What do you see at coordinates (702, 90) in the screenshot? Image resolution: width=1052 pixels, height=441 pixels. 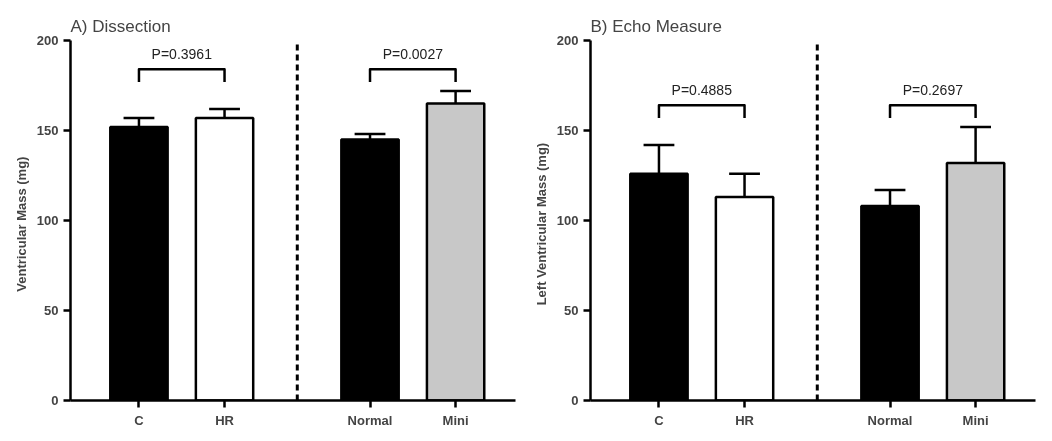 I see `annotation: P=0.4885` at bounding box center [702, 90].